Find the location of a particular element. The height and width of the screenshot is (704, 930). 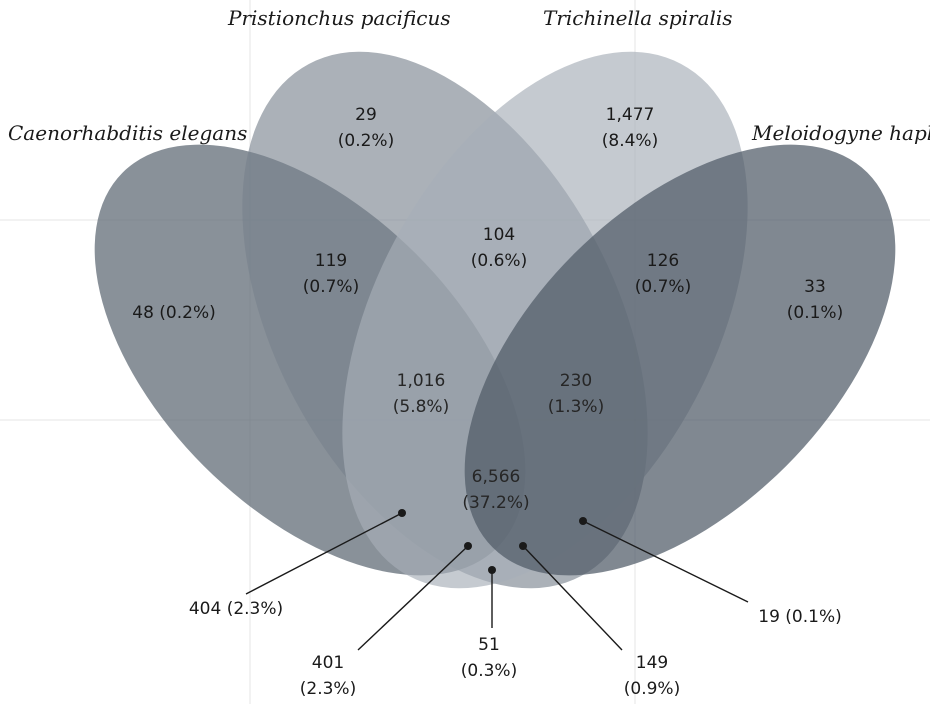

region-all-four-pct: (37.2%) is located at coordinates (495, 503).